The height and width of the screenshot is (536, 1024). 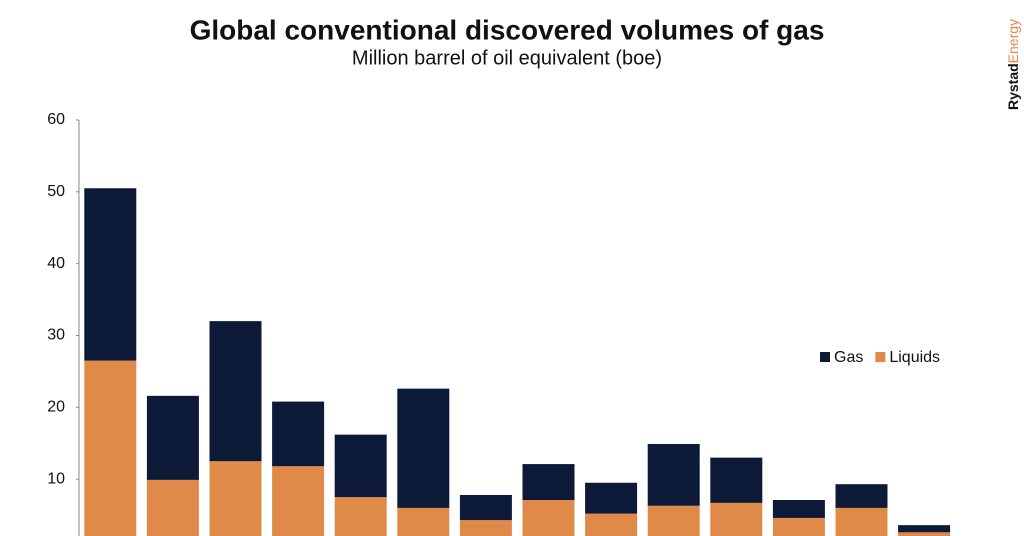 I want to click on logo-part: Energy, so click(x=1013, y=41).